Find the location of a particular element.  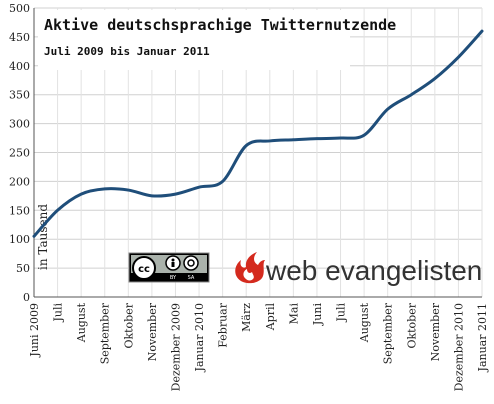

x-tick-label: Juni is located at coordinates (317, 315).